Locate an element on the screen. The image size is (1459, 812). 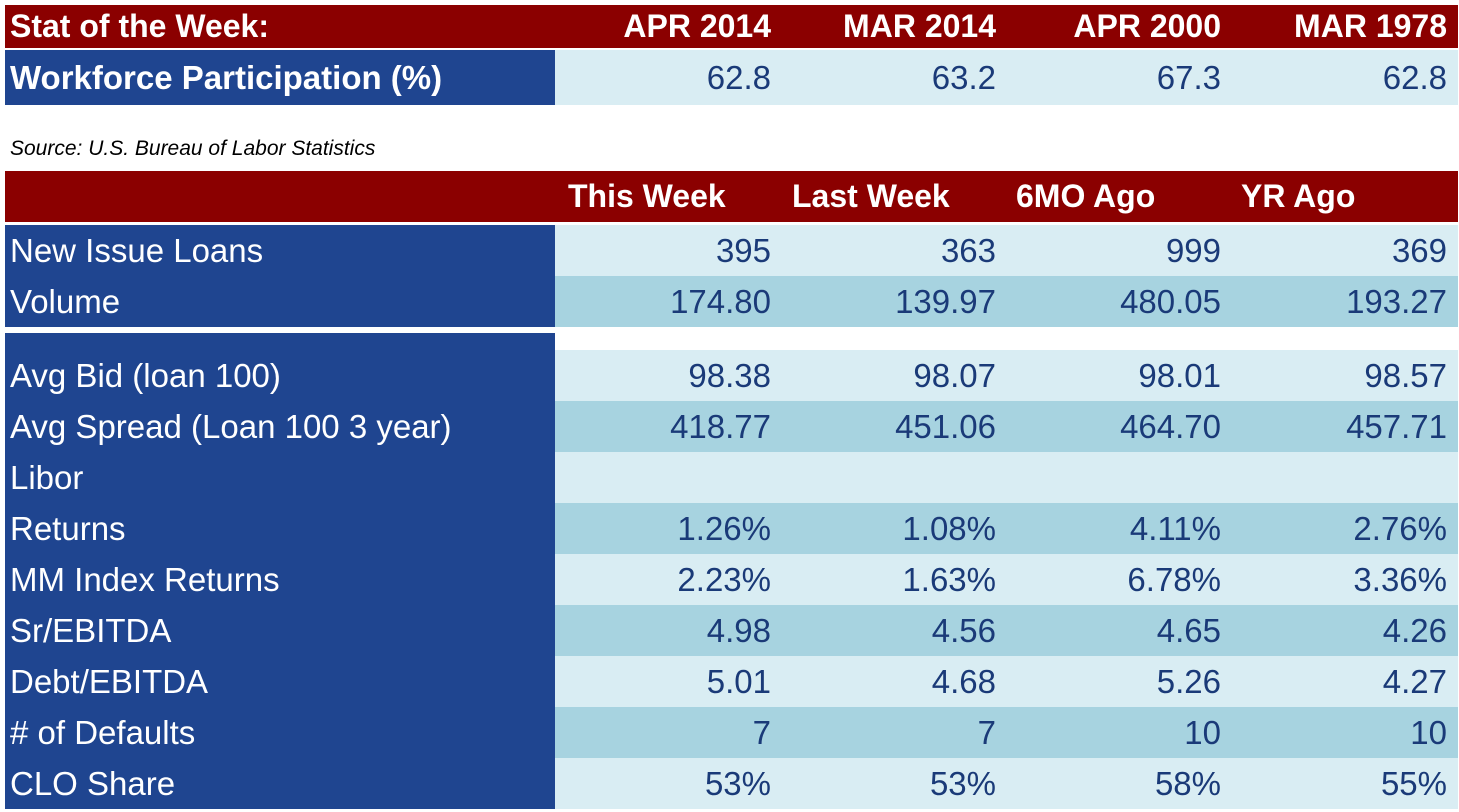
table-cell: 4.68 is located at coordinates (963, 681).